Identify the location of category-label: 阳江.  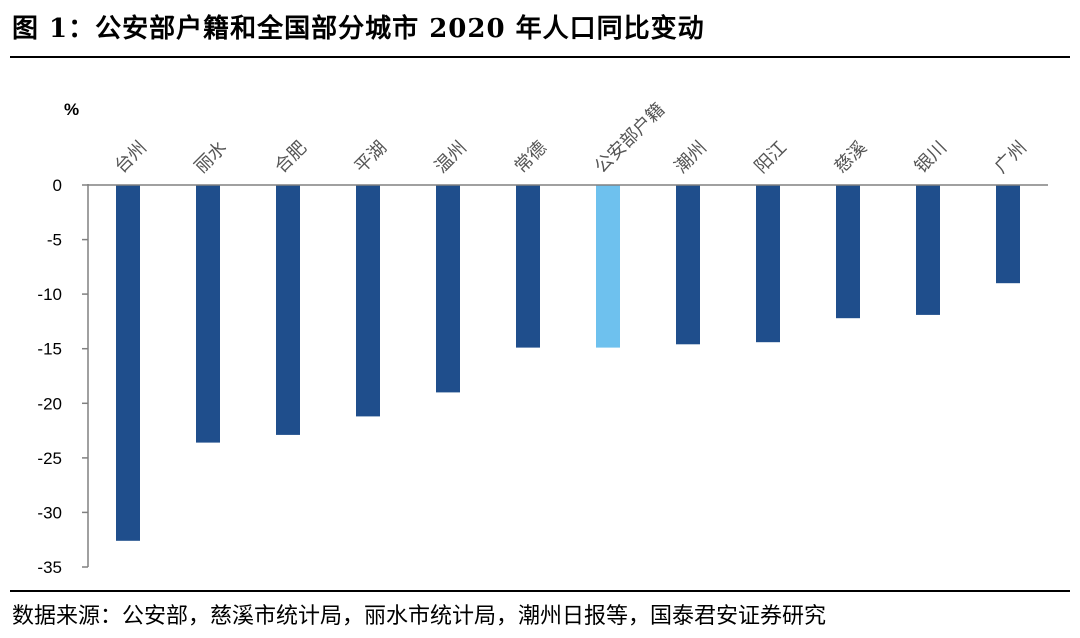
(771, 157).